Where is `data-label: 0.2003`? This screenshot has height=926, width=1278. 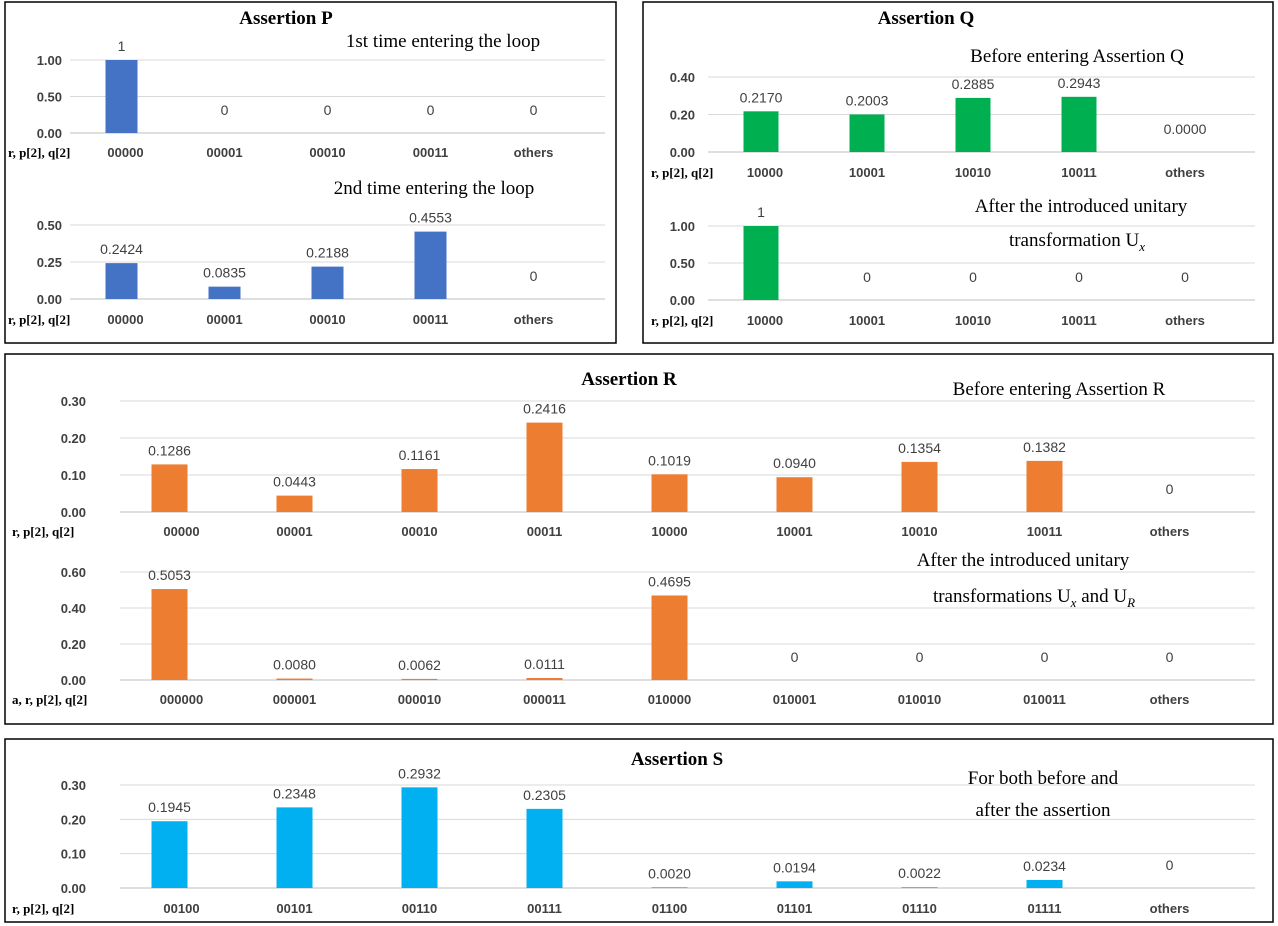
data-label: 0.2003 is located at coordinates (867, 100).